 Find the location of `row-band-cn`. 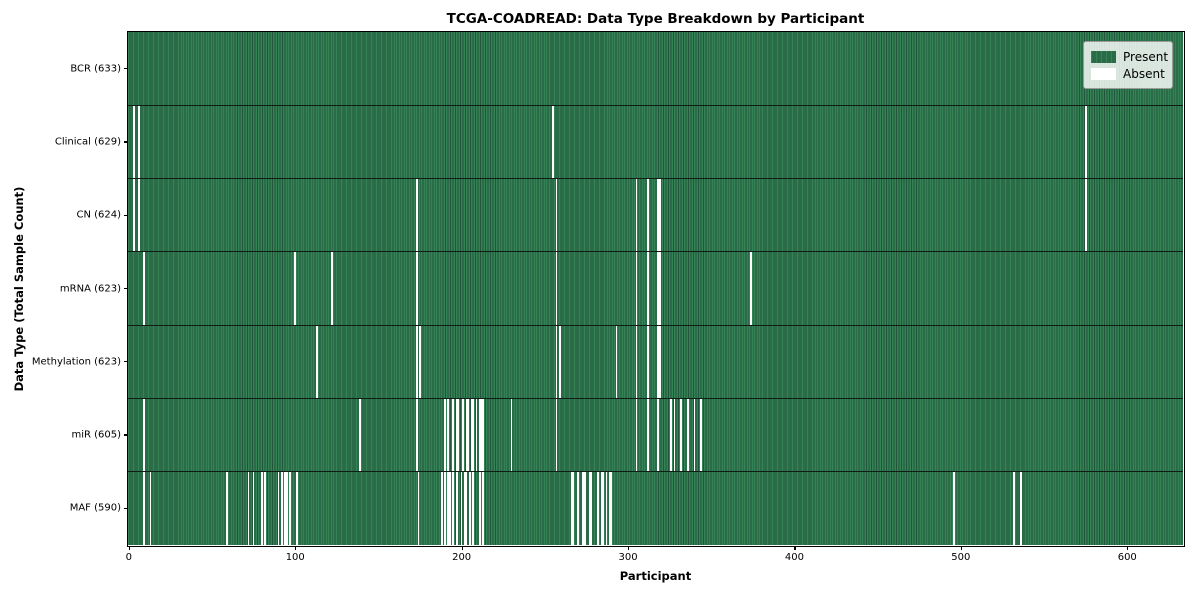

row-band-cn is located at coordinates (655, 215).